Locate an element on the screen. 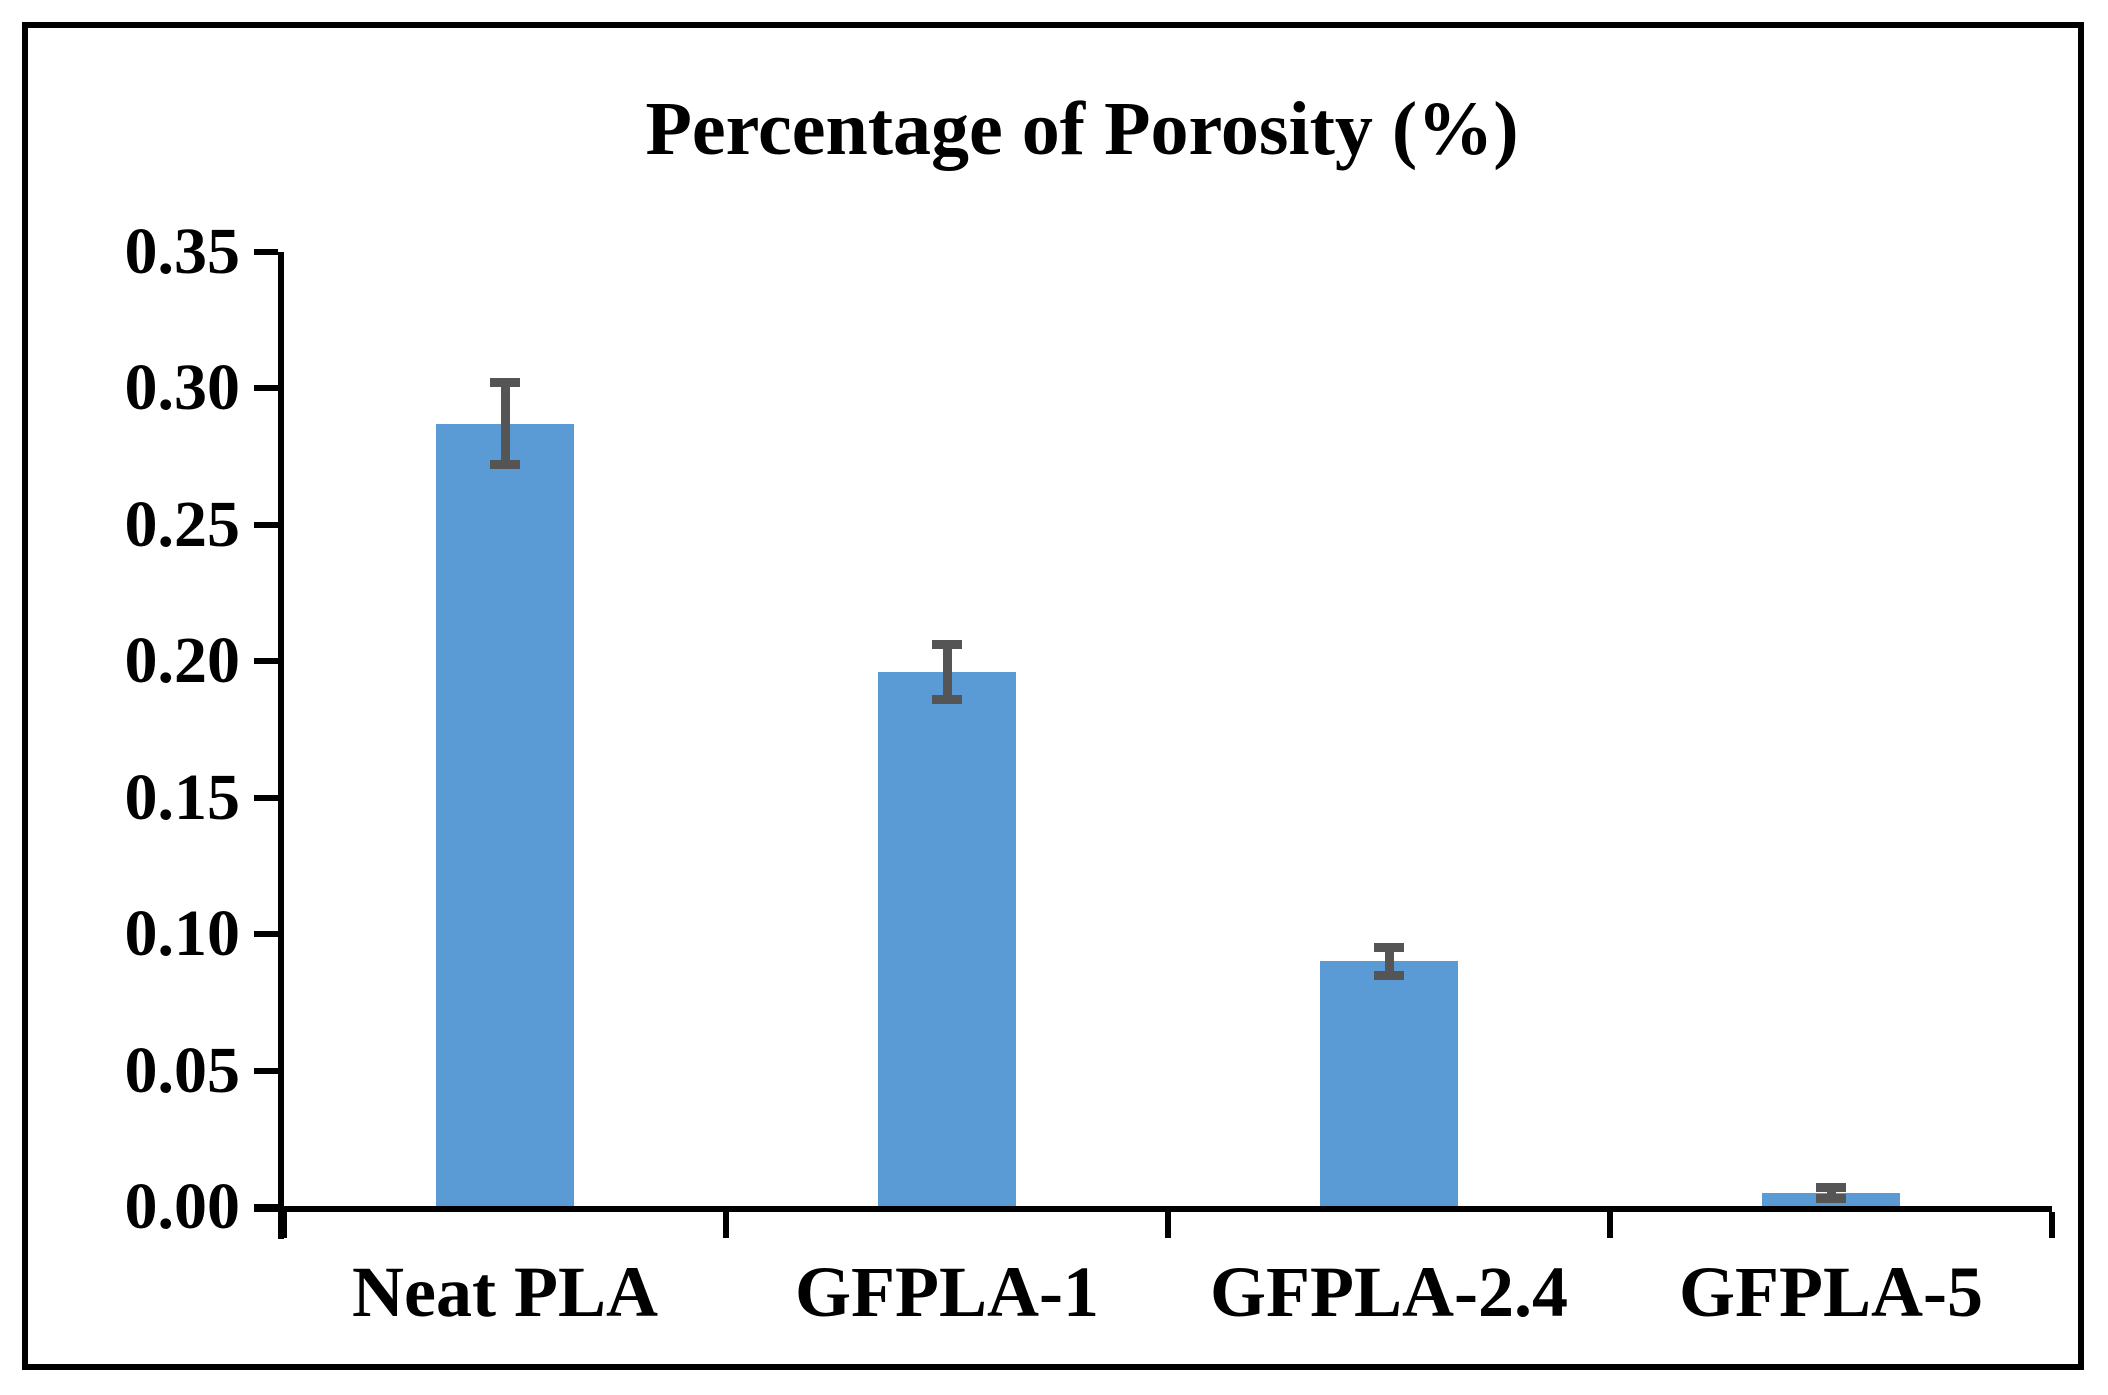 Image resolution: width=2108 pixels, height=1395 pixels. error-bar-line-neat-pla is located at coordinates (505, 423).